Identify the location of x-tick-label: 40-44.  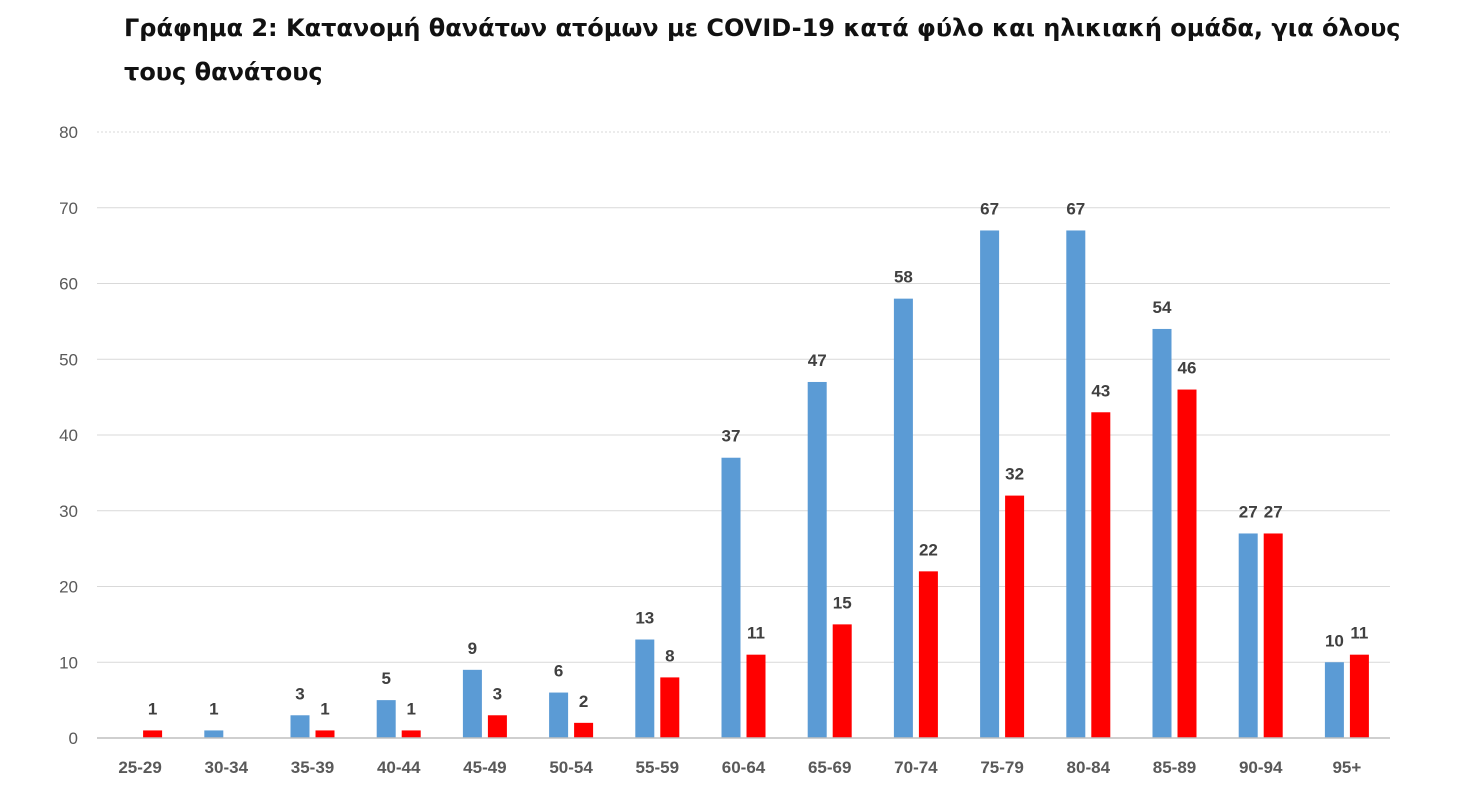
(399, 767).